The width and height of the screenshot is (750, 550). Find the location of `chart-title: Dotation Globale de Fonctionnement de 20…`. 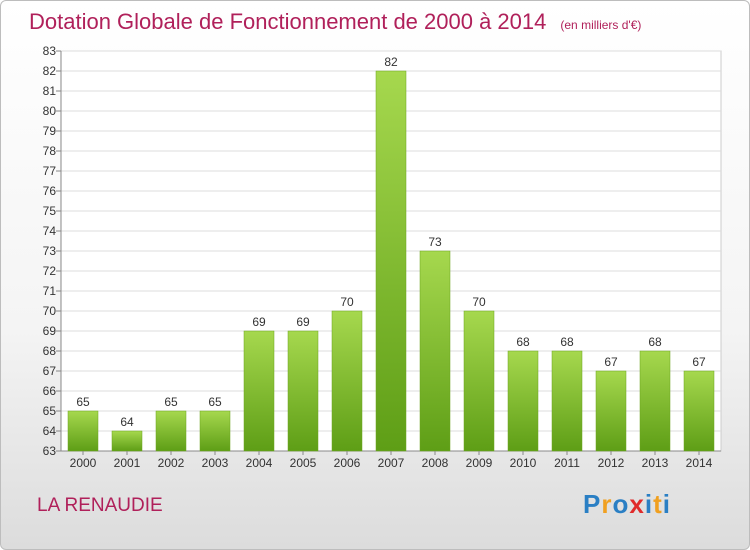

chart-title: Dotation Globale de Fonctionnement de 20… is located at coordinates (288, 21).